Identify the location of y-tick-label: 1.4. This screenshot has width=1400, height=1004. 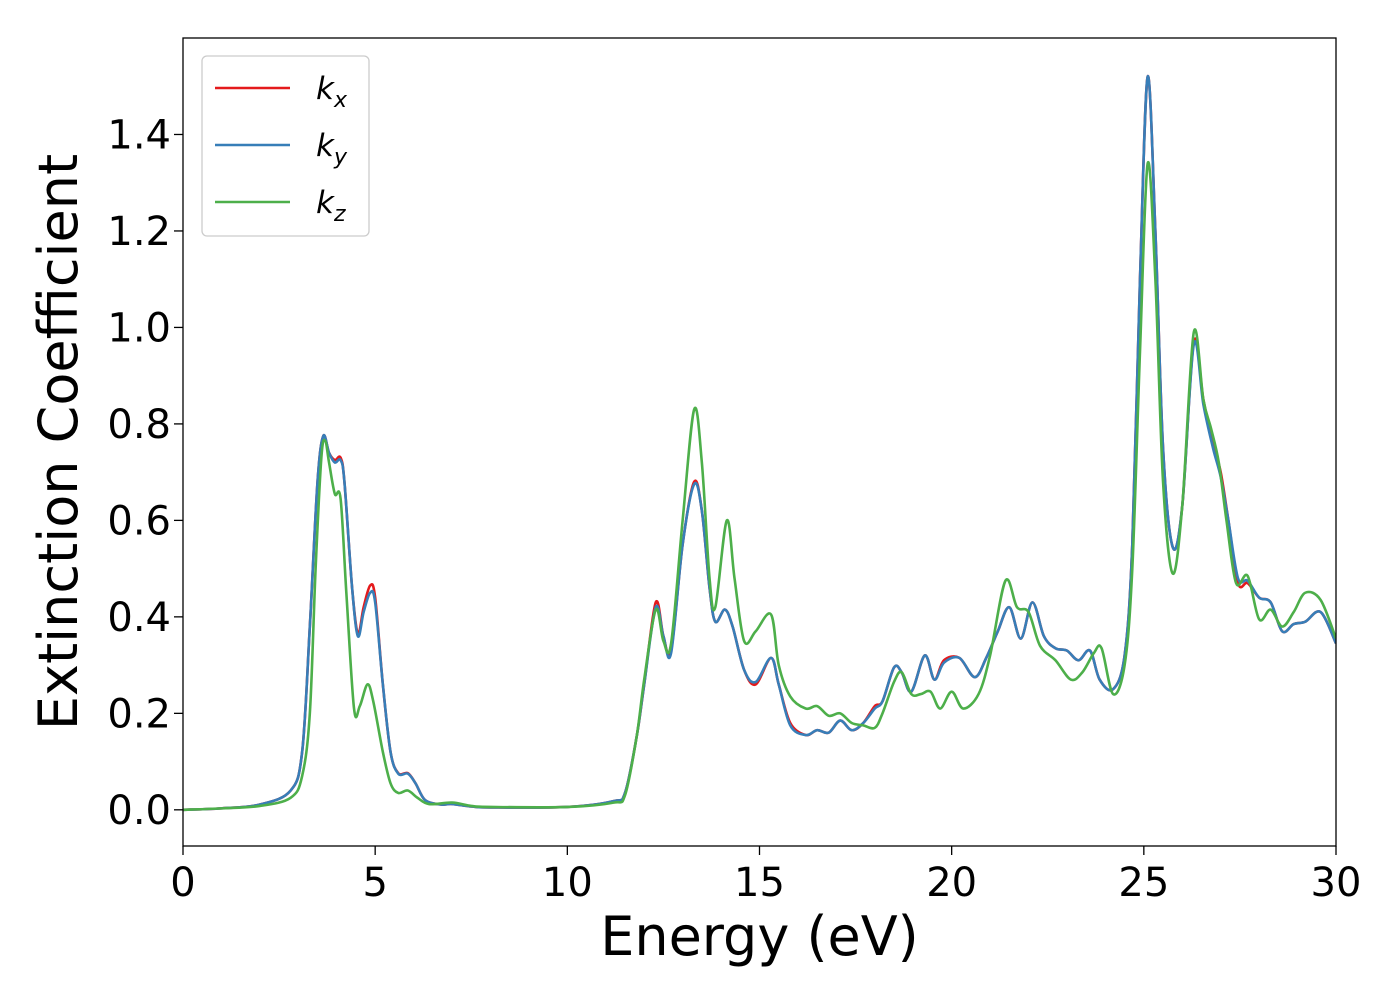
(139, 135).